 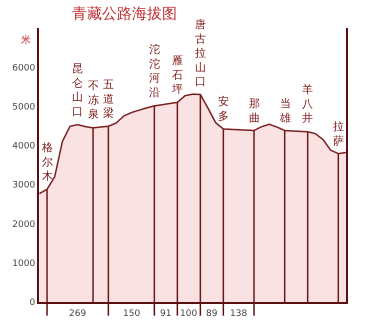 What do you see at coordinates (307, 104) in the screenshot?
I see `x-tick-label: 羊八井` at bounding box center [307, 104].